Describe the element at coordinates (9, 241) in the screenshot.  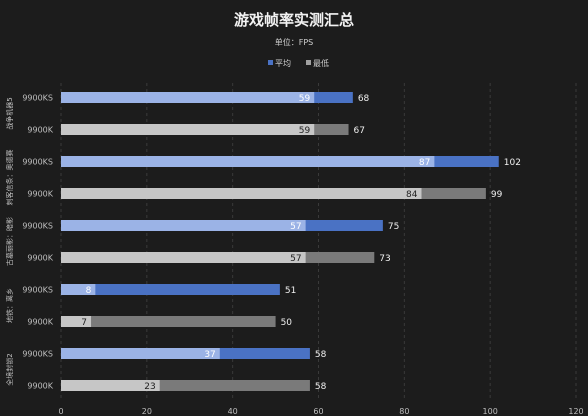
I see `group-label-2: 古墓丽影：暗影` at that location.